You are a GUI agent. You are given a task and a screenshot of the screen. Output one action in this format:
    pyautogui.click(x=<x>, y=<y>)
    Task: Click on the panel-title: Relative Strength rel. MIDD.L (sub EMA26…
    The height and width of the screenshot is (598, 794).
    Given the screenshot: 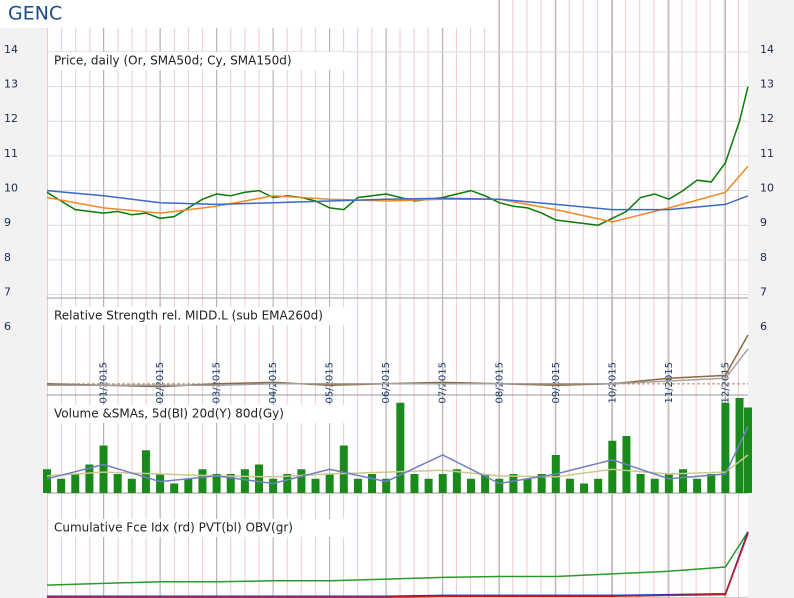 What is the action you would take?
    pyautogui.click(x=188, y=316)
    